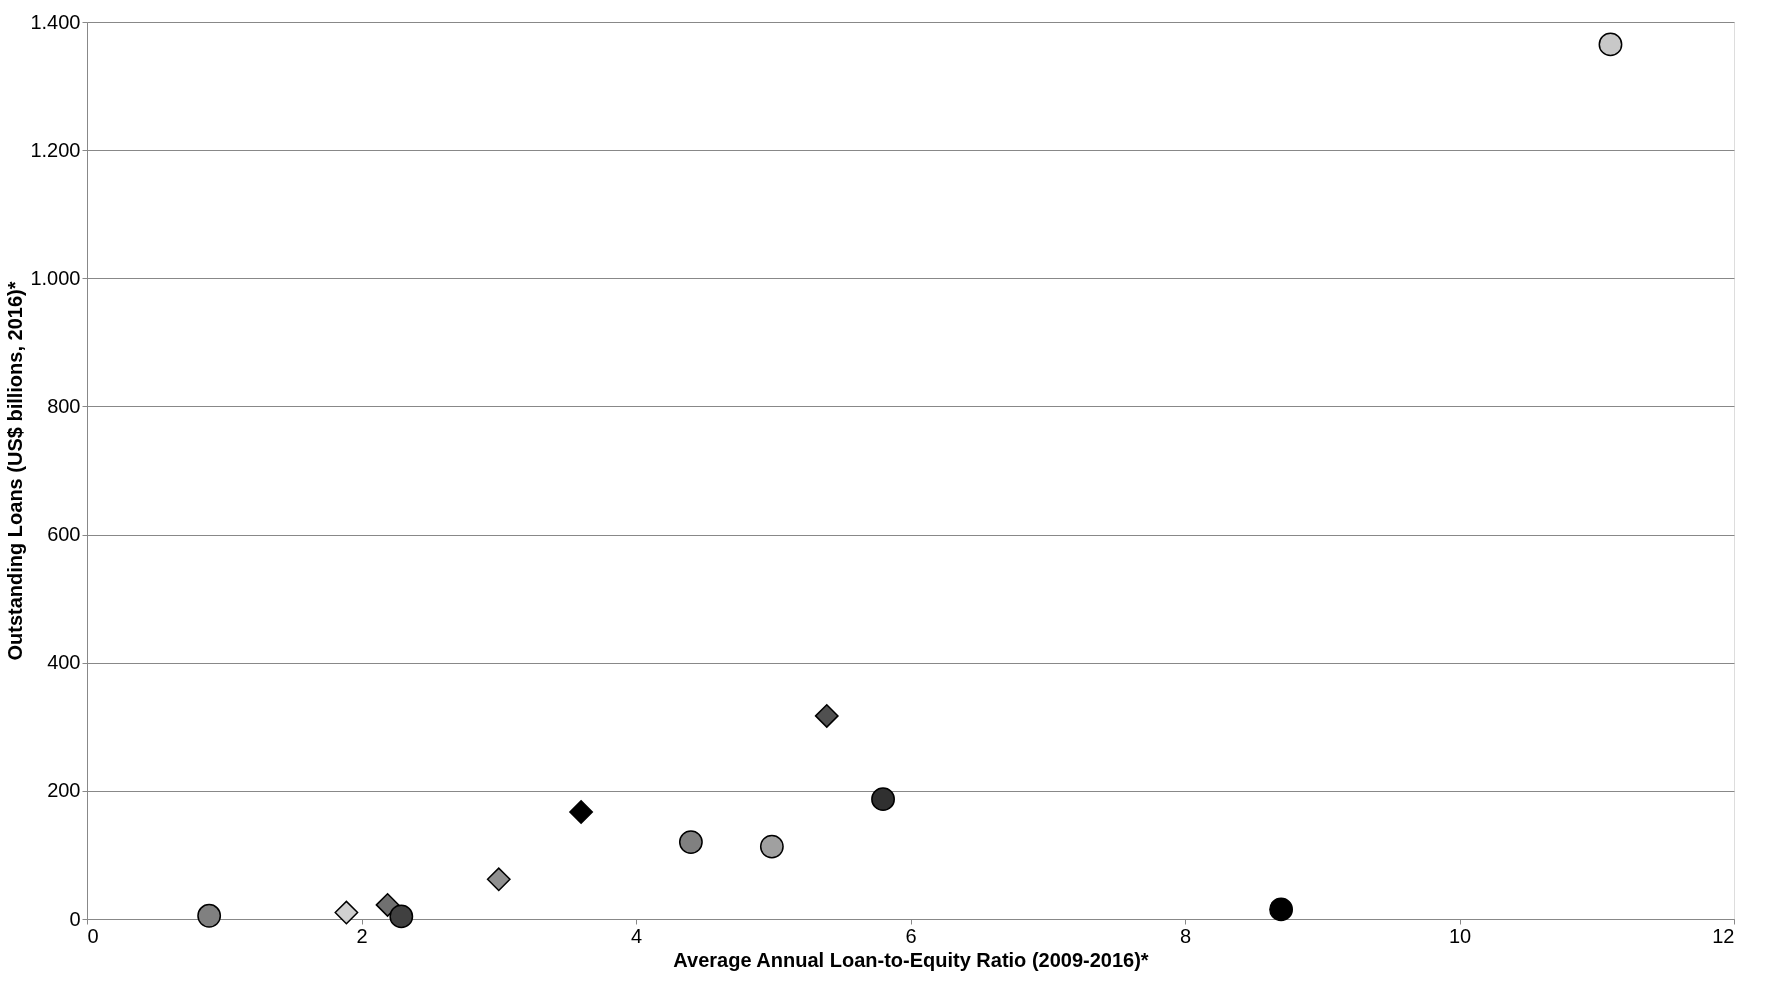 This screenshot has width=1769, height=987. I want to click on y-tick-label: 0, so click(75, 918).